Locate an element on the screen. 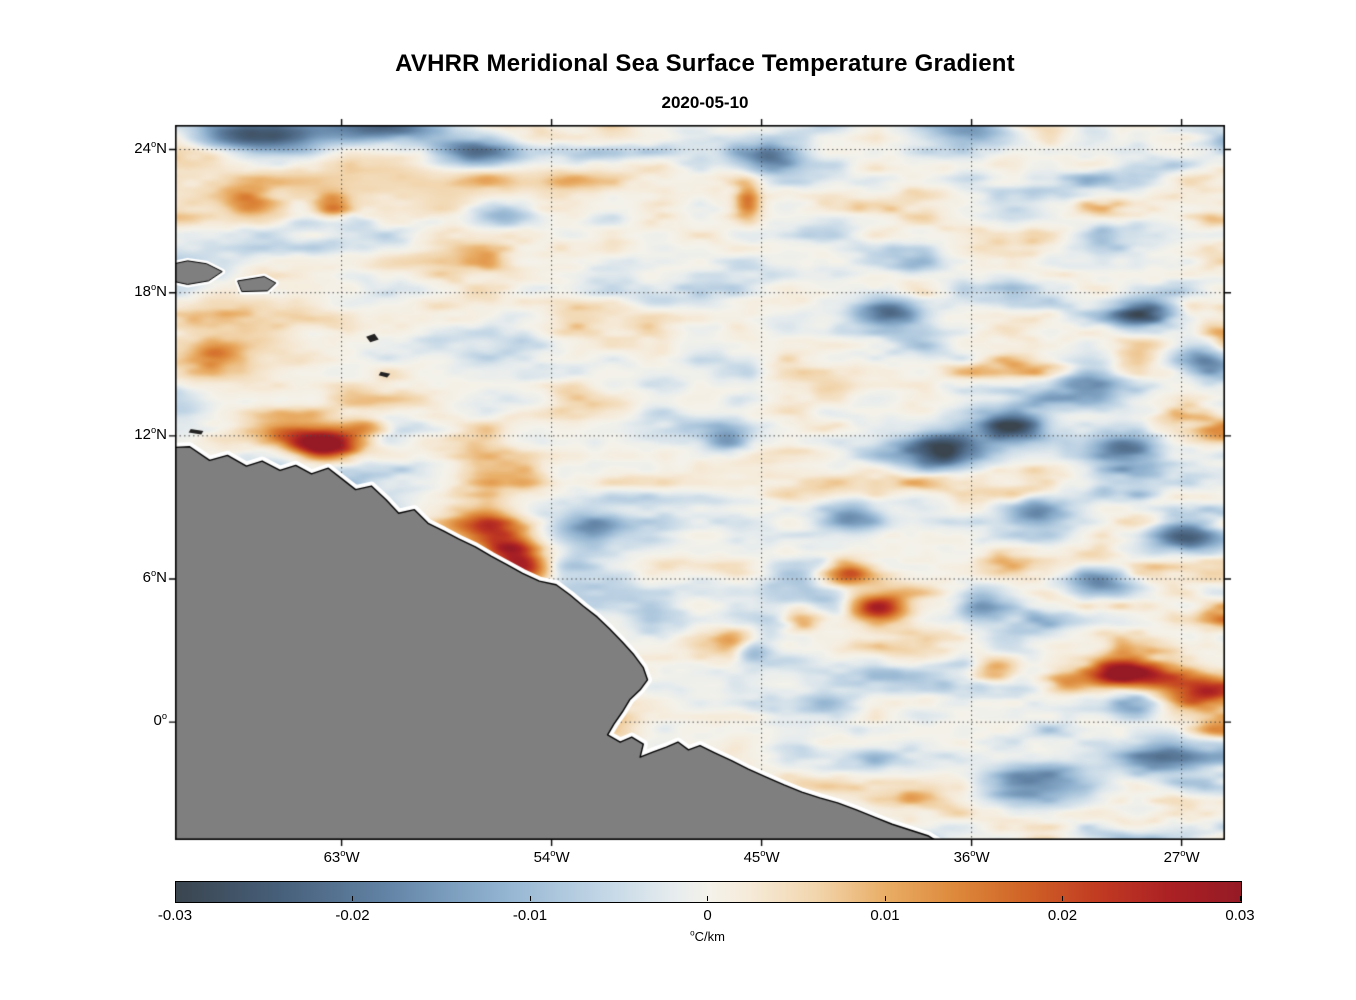 This screenshot has height=1000, width=1356. x-tick-label: 54oW is located at coordinates (551, 857).